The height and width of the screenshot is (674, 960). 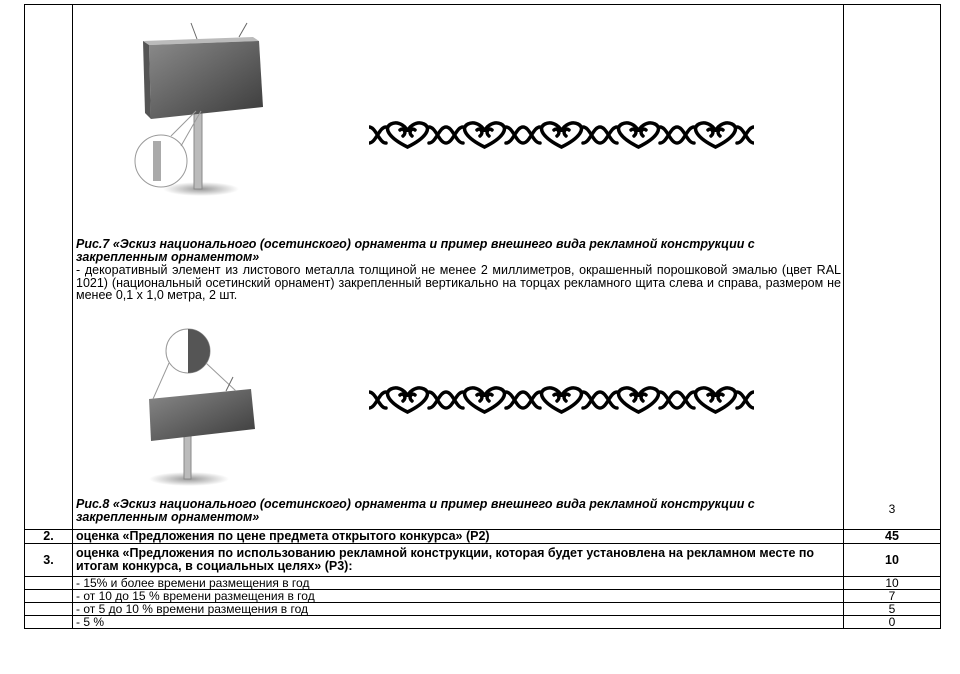 What do you see at coordinates (458, 609) in the screenshot?
I see `row-text: - от 5 до 10 % времени размещения в год` at bounding box center [458, 609].